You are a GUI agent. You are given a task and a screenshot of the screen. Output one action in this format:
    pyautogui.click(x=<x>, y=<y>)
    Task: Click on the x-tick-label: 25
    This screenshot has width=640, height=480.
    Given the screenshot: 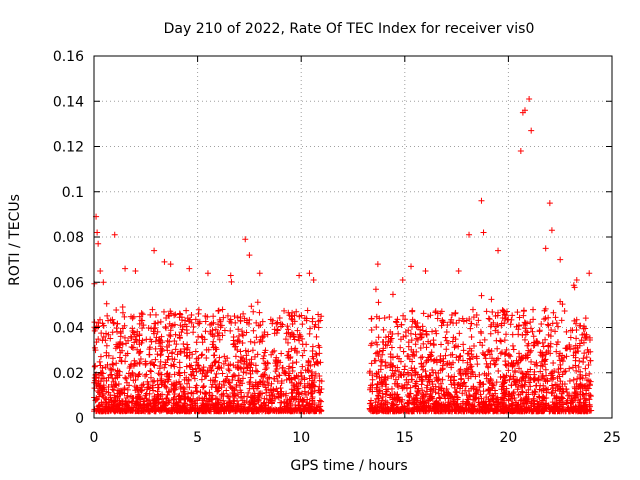 What is the action you would take?
    pyautogui.click(x=612, y=438)
    